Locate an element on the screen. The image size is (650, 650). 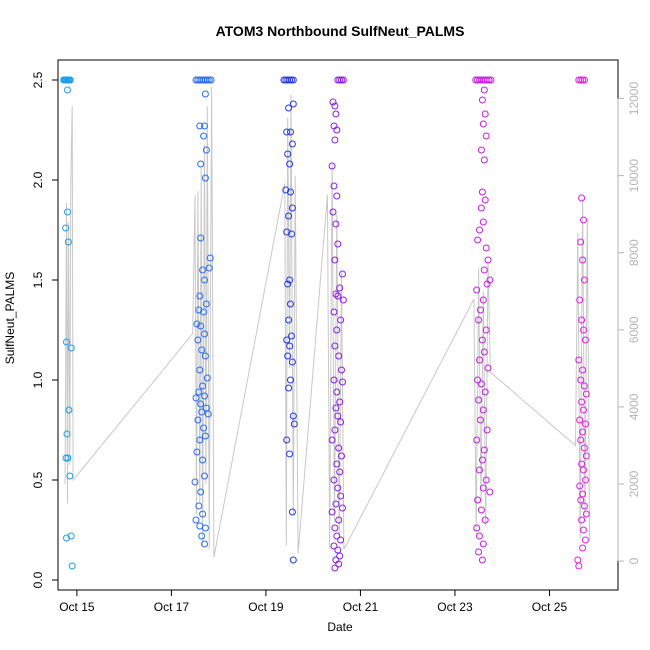
right-tick-label: 6000 is located at coordinates (634, 329).